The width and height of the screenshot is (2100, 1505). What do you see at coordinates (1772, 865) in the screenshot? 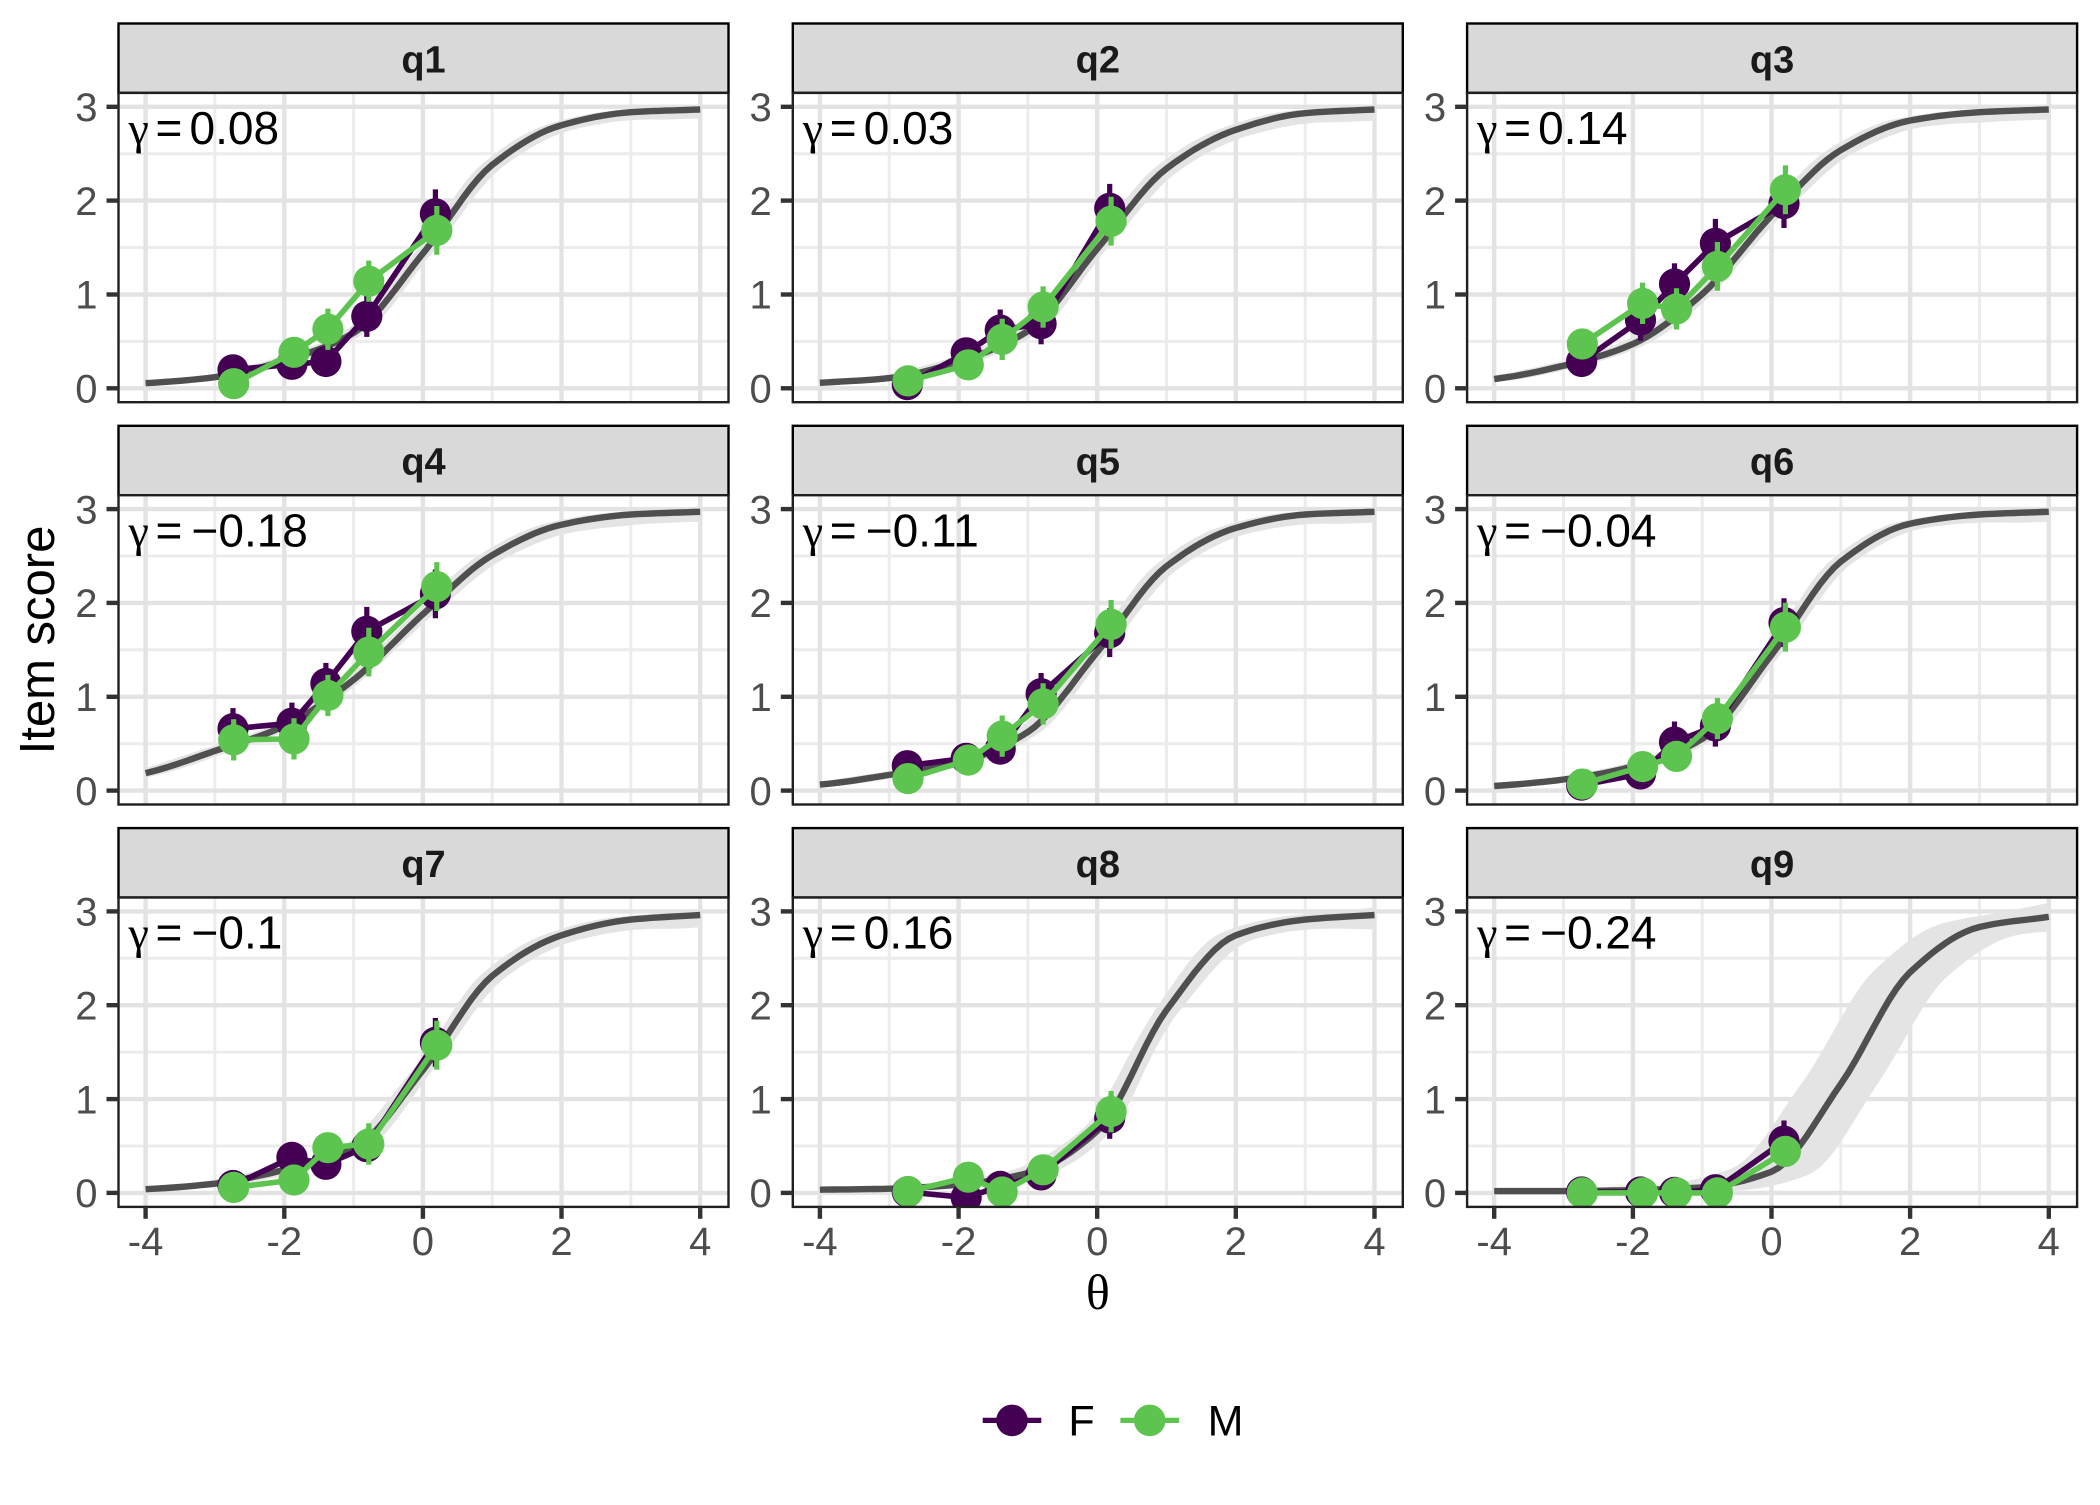
I see `svg-text: q9` at bounding box center [1772, 865].